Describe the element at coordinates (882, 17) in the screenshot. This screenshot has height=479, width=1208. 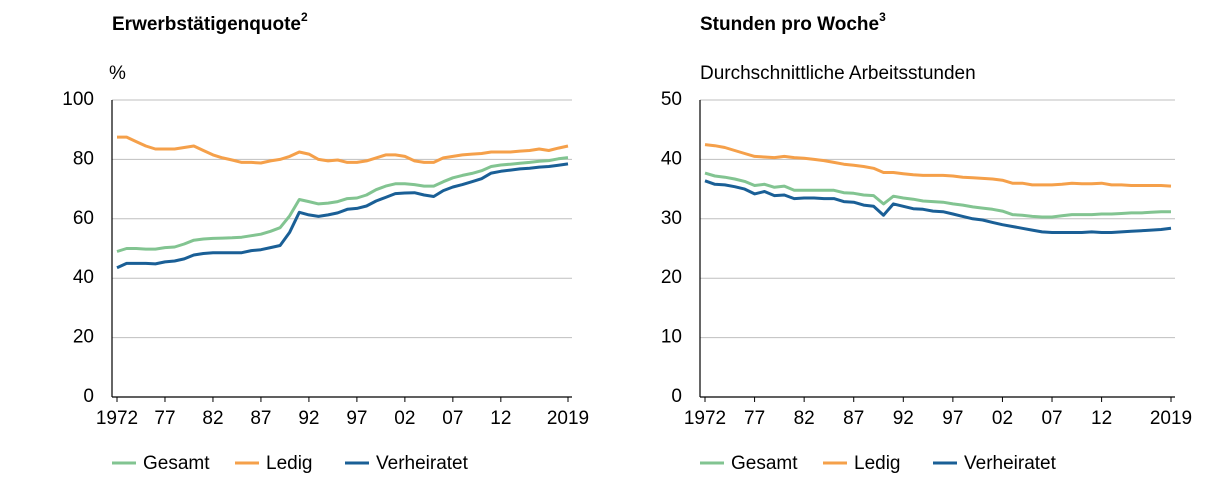
I see `title-note: 3` at that location.